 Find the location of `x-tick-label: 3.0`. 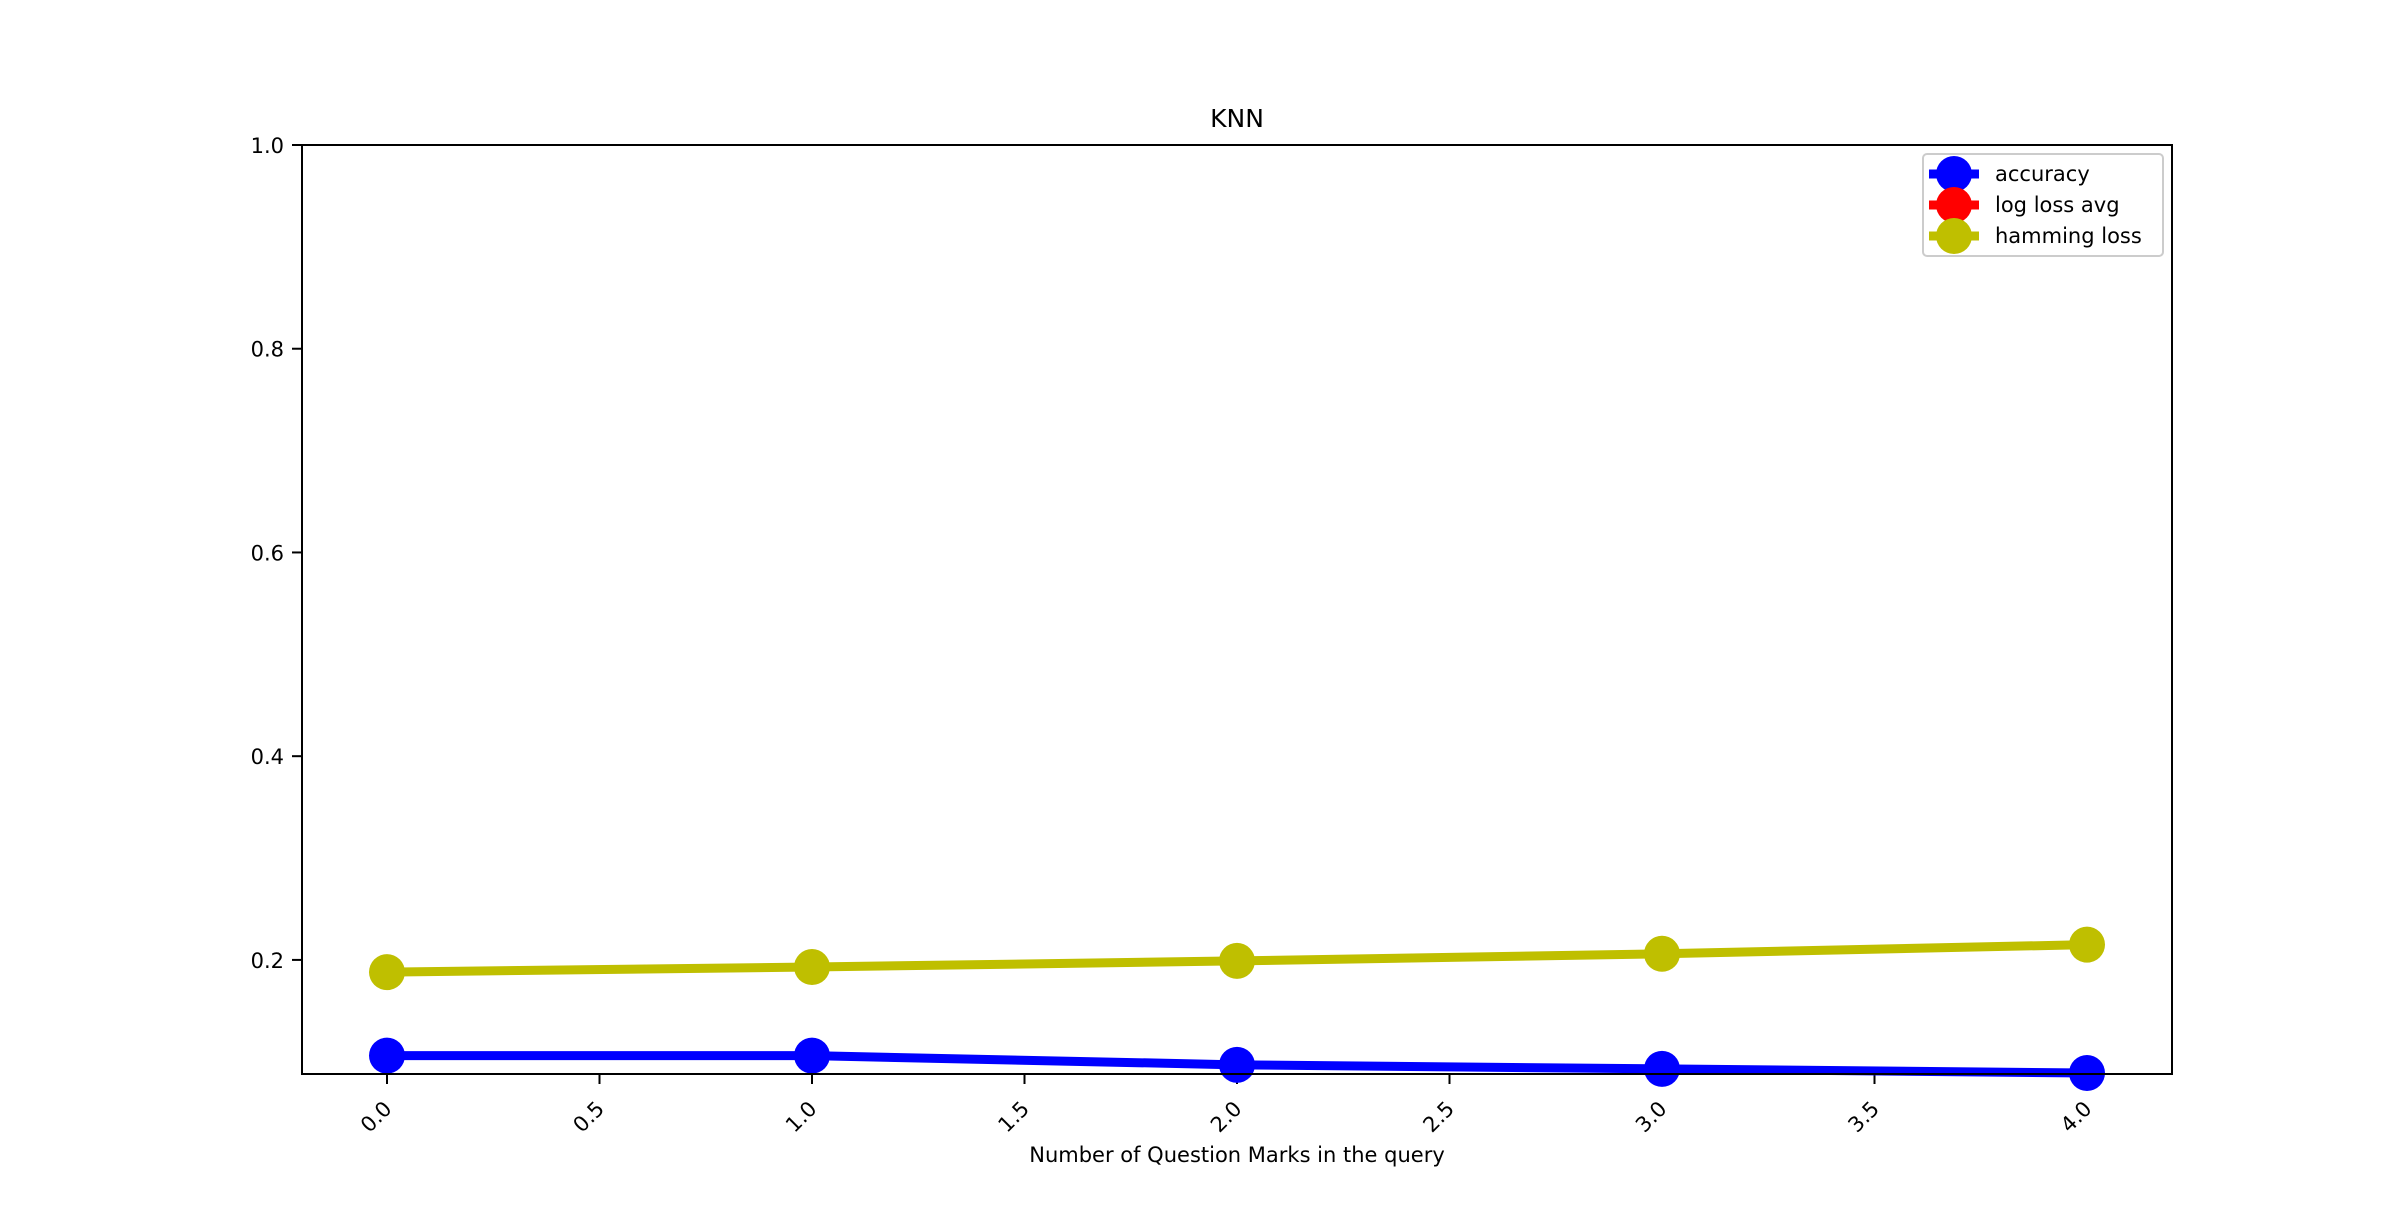

x-tick-label: 3.0 is located at coordinates (1651, 1117).